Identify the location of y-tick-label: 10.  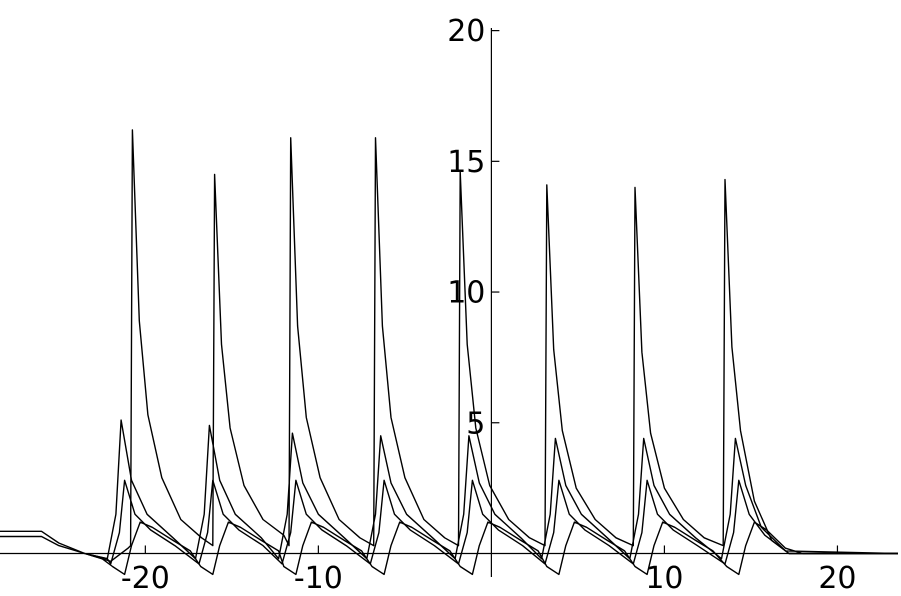
(466, 293).